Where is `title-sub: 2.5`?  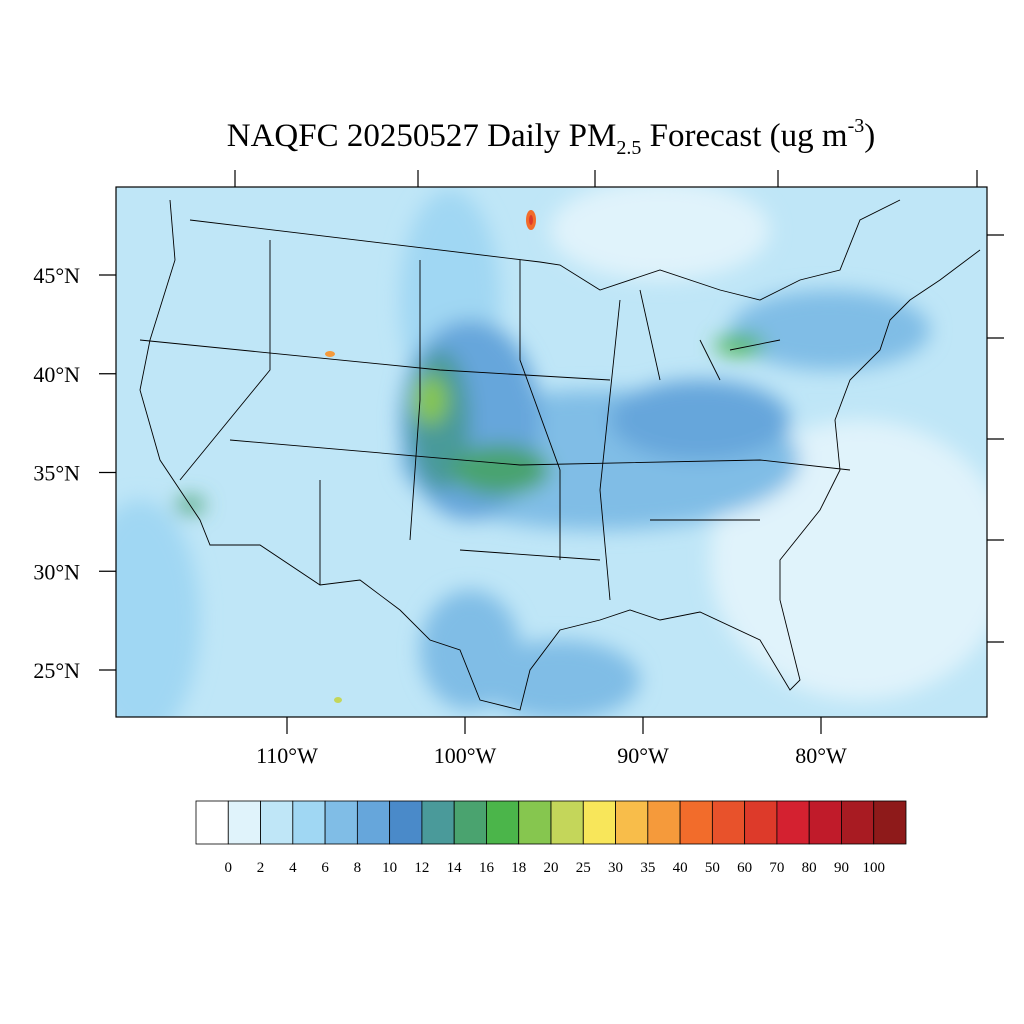
title-sub: 2.5 is located at coordinates (628, 148).